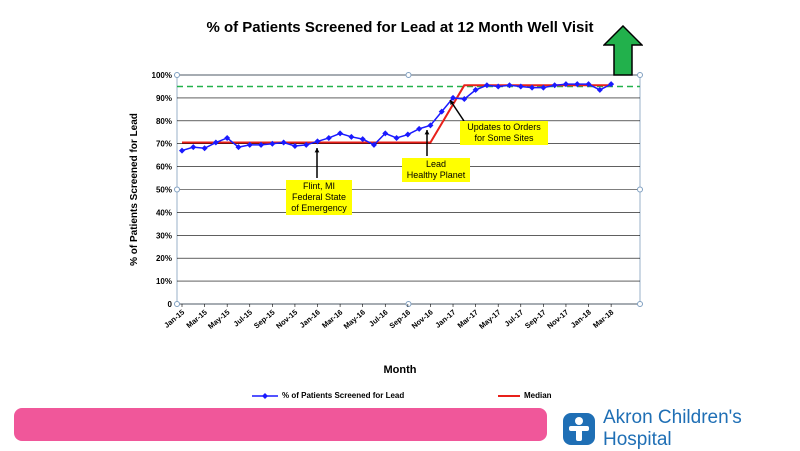 The image size is (800, 451). What do you see at coordinates (427, 132) in the screenshot?
I see `annotation-healthy-planet-arrow-head` at bounding box center [427, 132].